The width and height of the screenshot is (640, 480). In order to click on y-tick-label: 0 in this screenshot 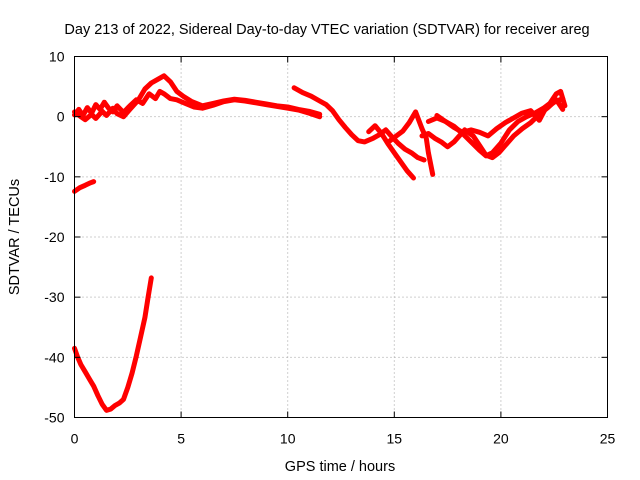, I will do `click(61, 117)`.